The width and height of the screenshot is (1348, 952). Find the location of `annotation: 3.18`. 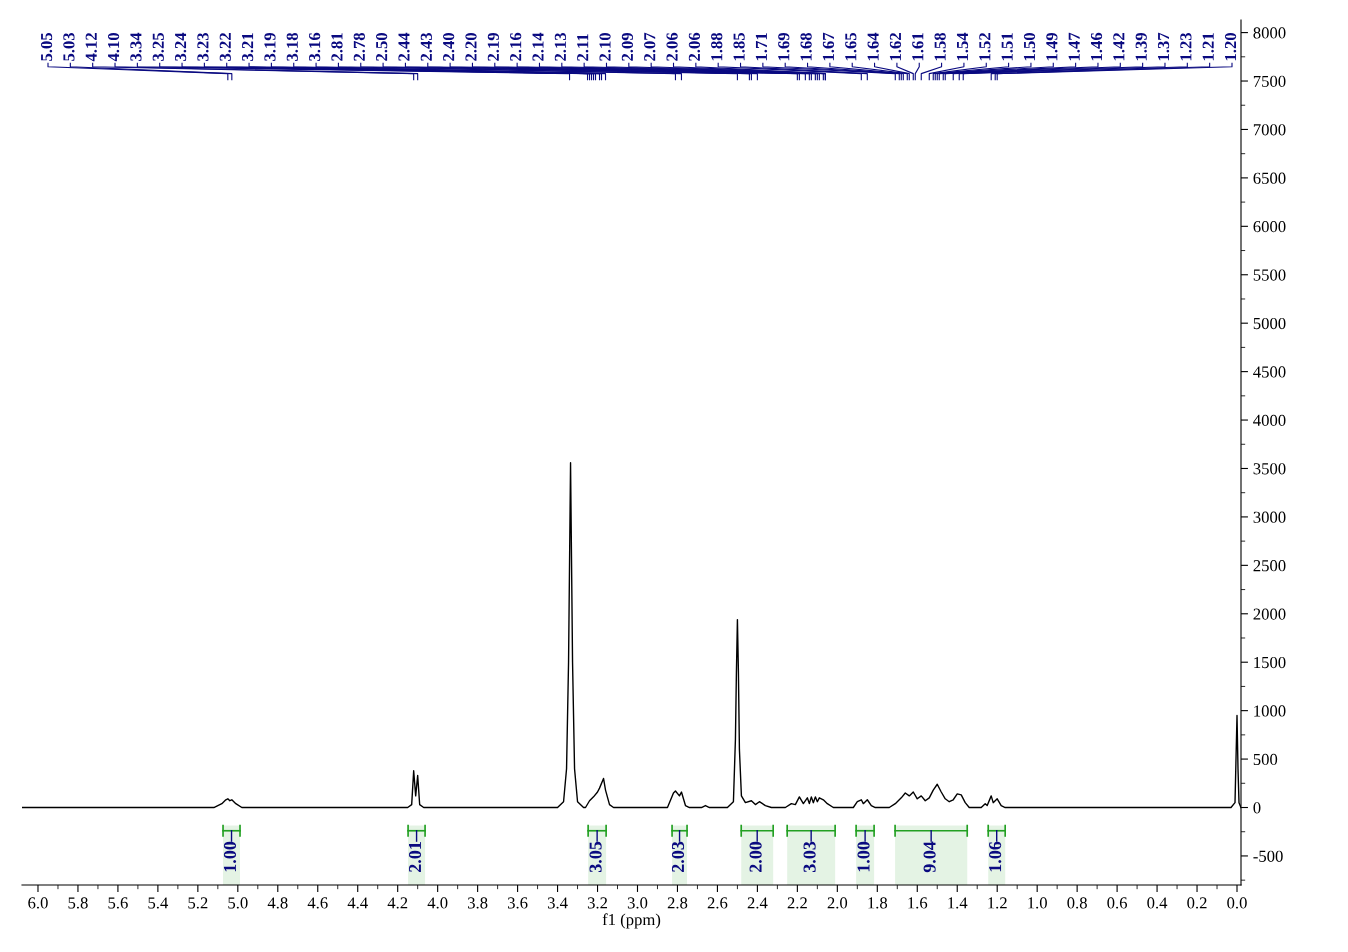

annotation: 3.18 is located at coordinates (292, 46).